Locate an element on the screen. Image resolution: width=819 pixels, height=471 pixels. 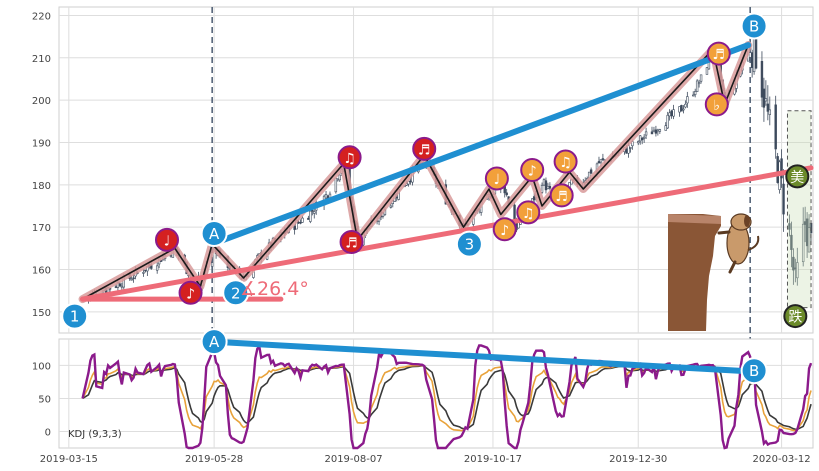
point-label-blue: 3 is located at coordinates (469, 244).